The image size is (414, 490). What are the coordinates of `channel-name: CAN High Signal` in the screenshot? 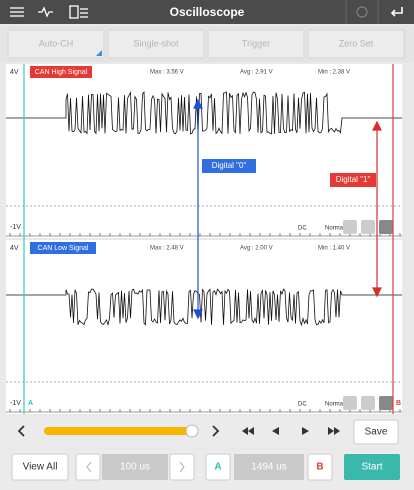 It's located at (61, 72).